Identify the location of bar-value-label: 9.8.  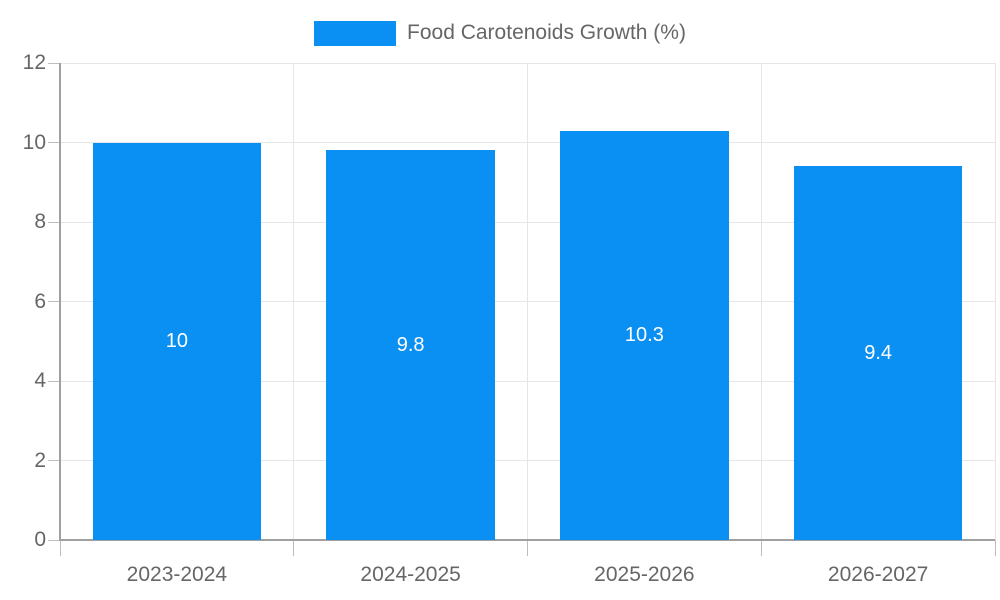
(410, 345).